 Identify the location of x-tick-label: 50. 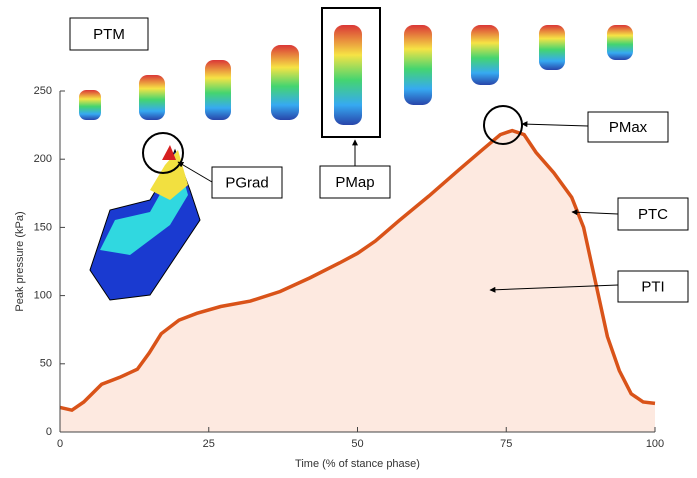
(357, 444).